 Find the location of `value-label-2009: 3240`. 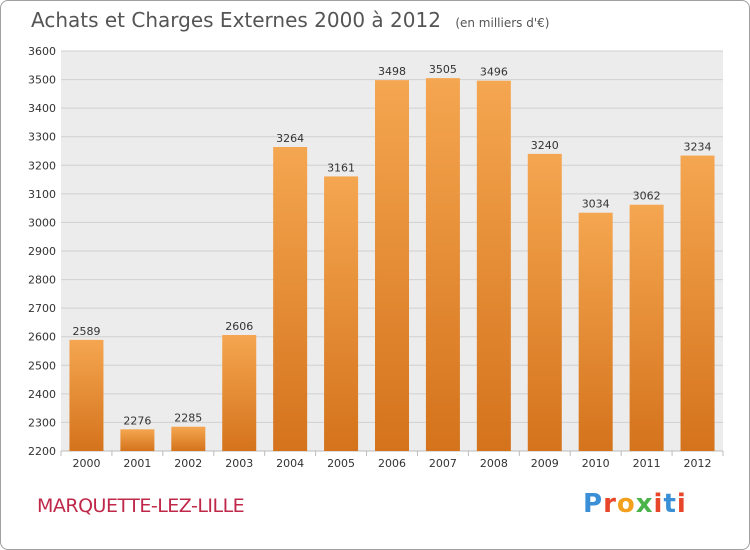

value-label-2009: 3240 is located at coordinates (545, 145).